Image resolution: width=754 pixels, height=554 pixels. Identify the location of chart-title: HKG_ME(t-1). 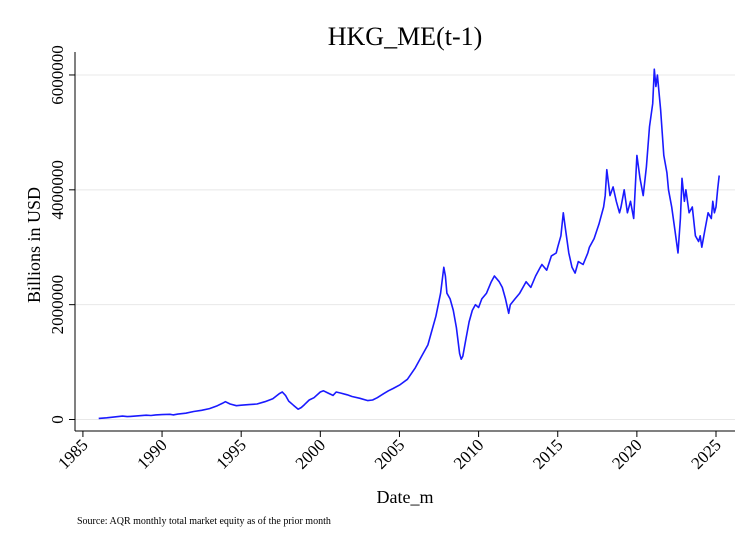
(405, 36).